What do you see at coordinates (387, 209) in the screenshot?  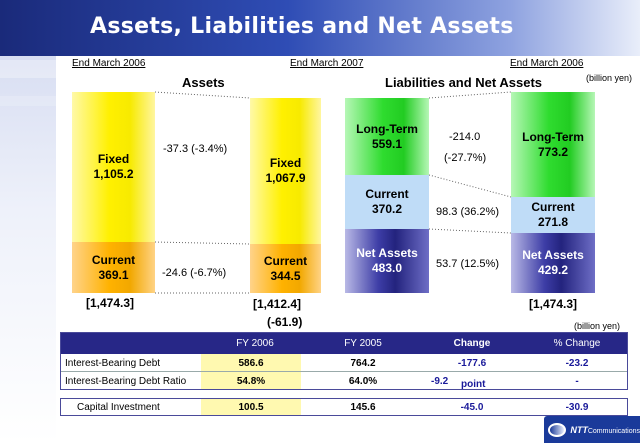 I see `current-value: 370.2` at bounding box center [387, 209].